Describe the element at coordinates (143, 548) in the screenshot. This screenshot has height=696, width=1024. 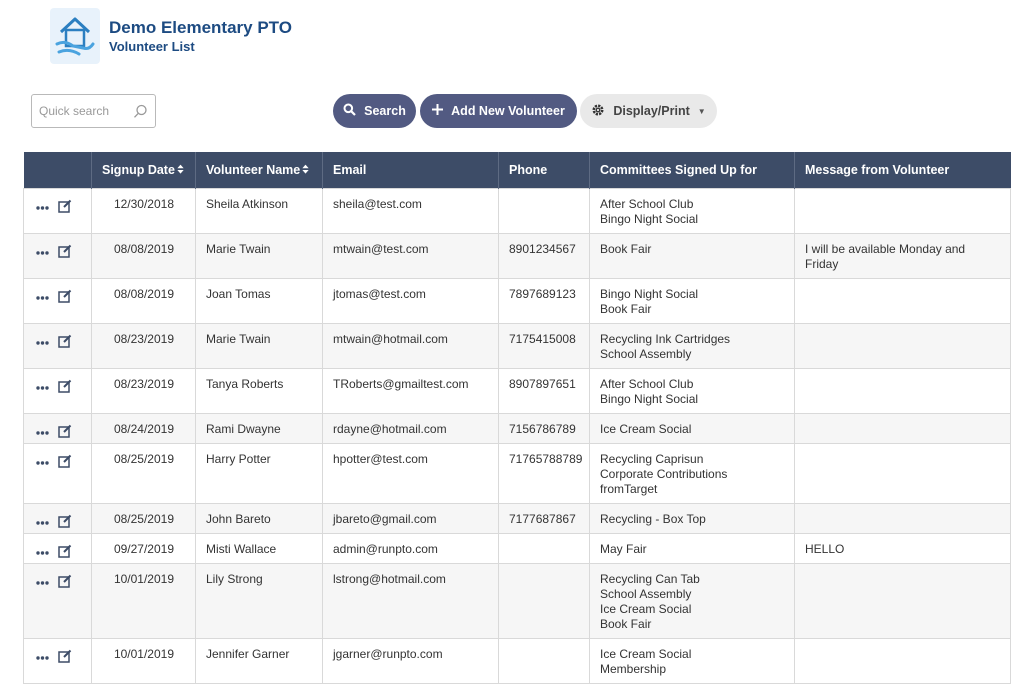
I see `signup-date-cell: 09/27/2019` at that location.